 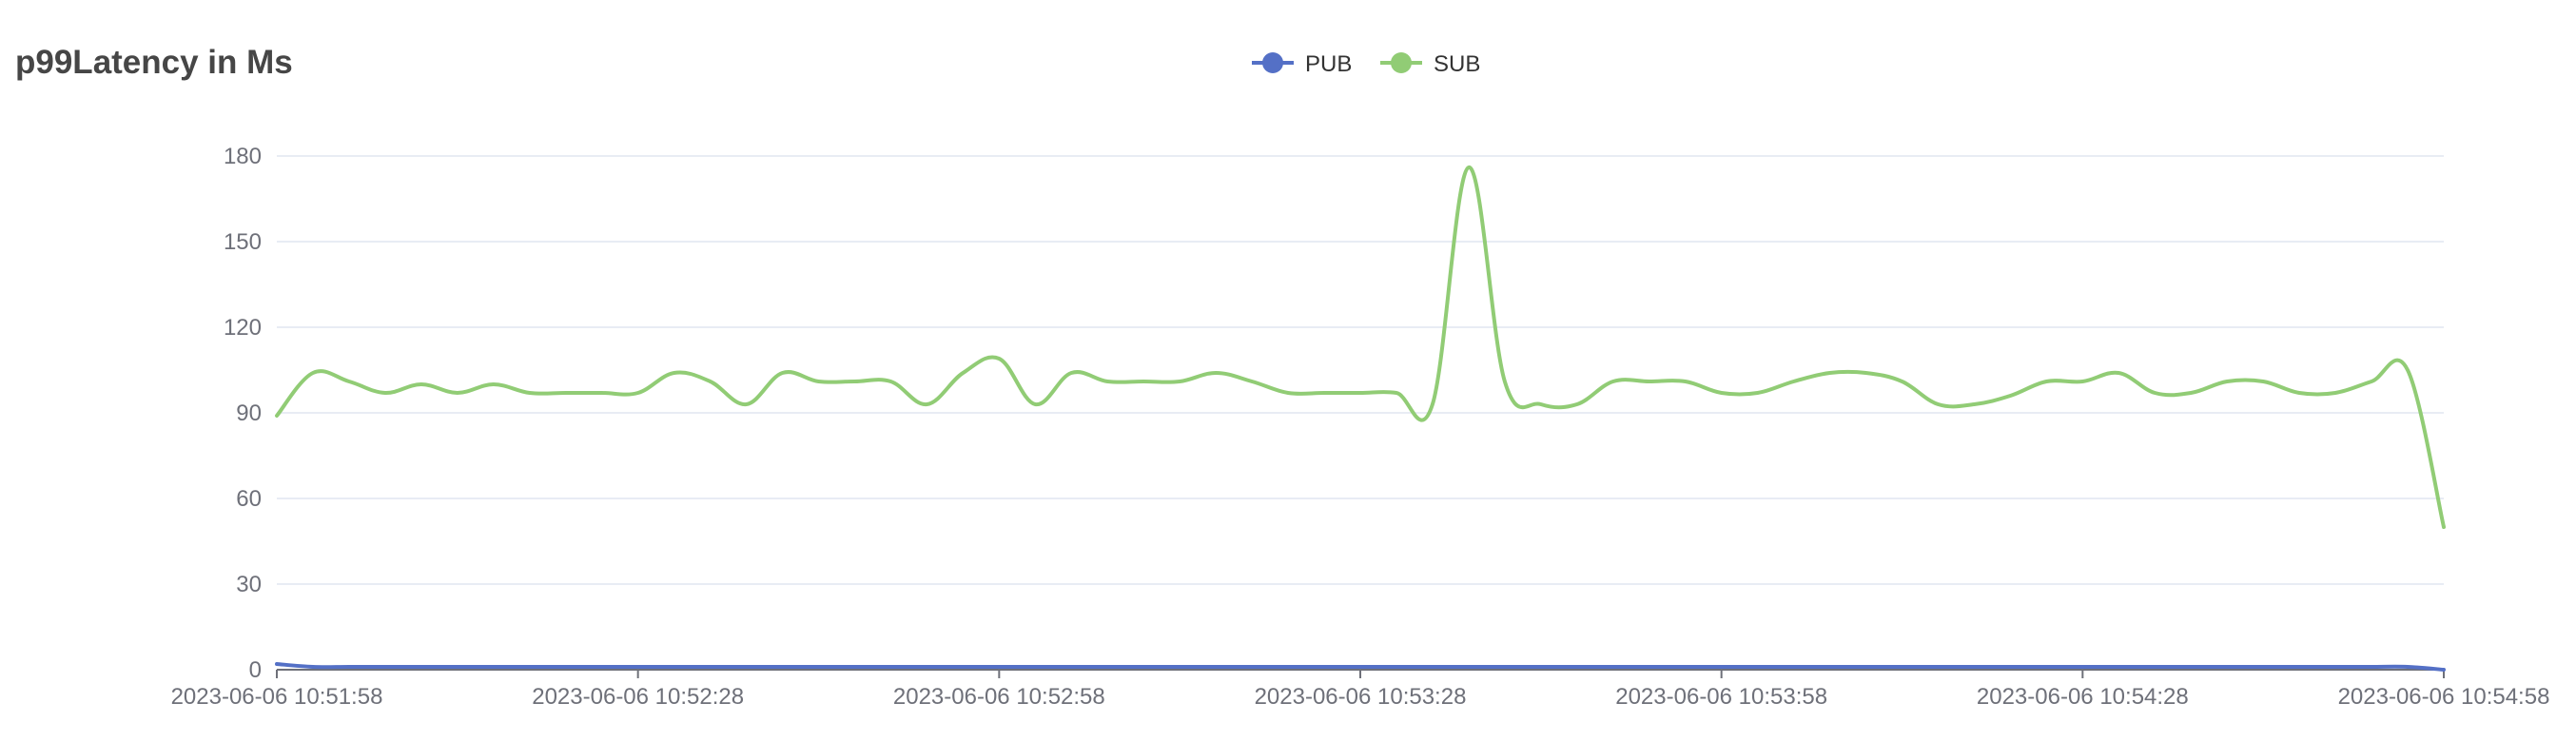 I want to click on y-tick-label: 30, so click(x=249, y=584).